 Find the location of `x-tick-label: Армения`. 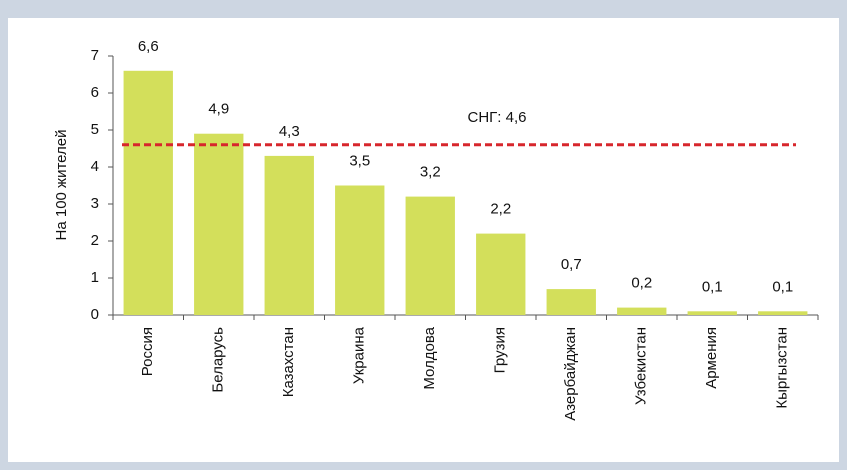

x-tick-label: Армения is located at coordinates (711, 358).